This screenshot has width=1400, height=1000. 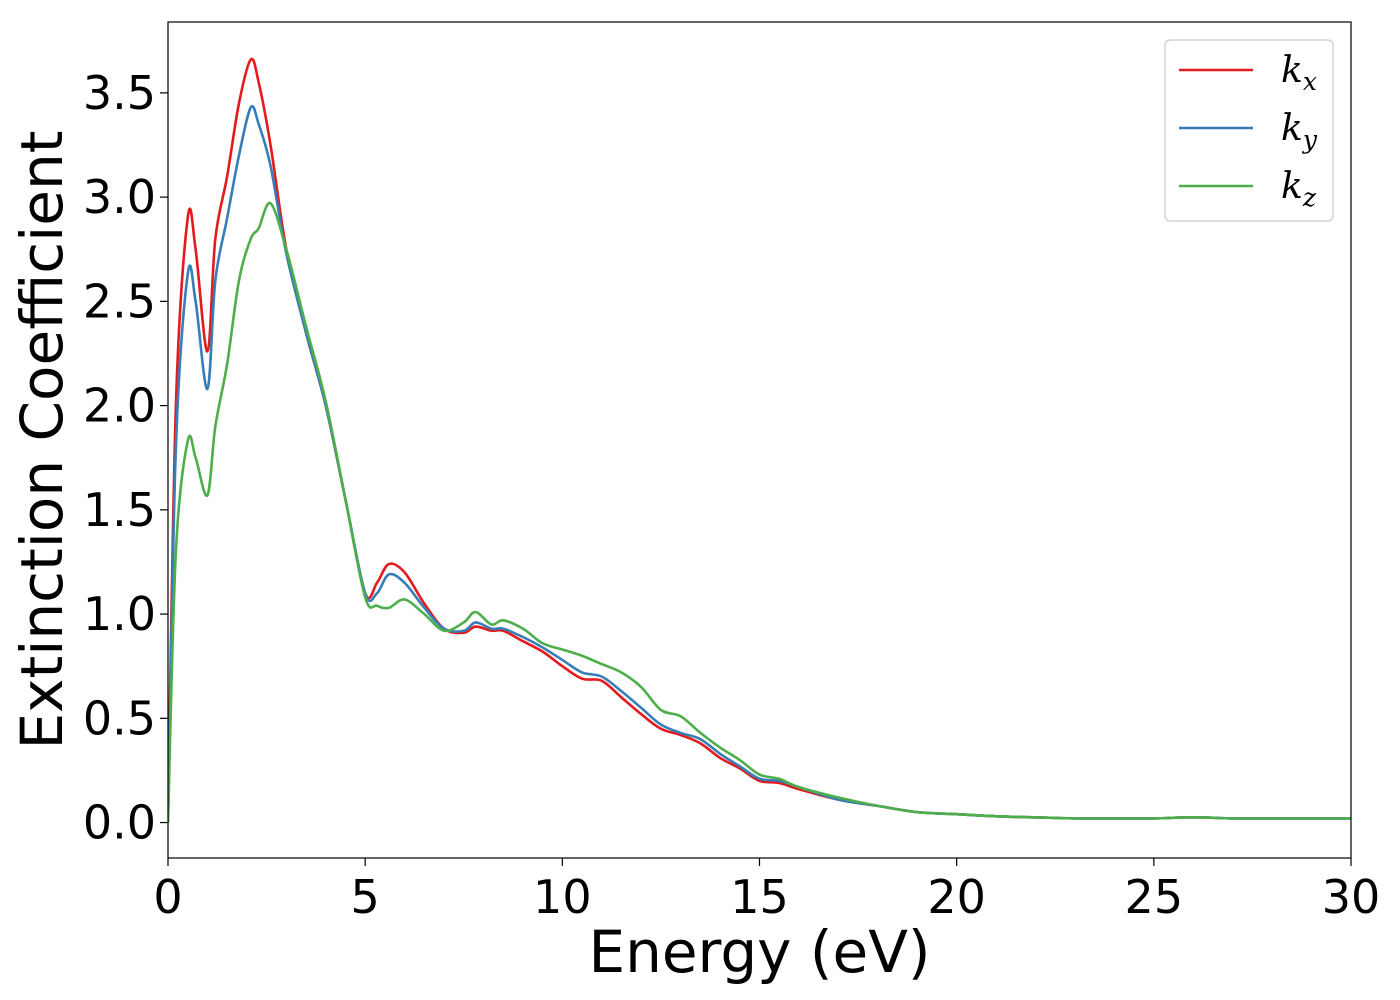 What do you see at coordinates (119, 614) in the screenshot?
I see `y-tick-label: 1.0` at bounding box center [119, 614].